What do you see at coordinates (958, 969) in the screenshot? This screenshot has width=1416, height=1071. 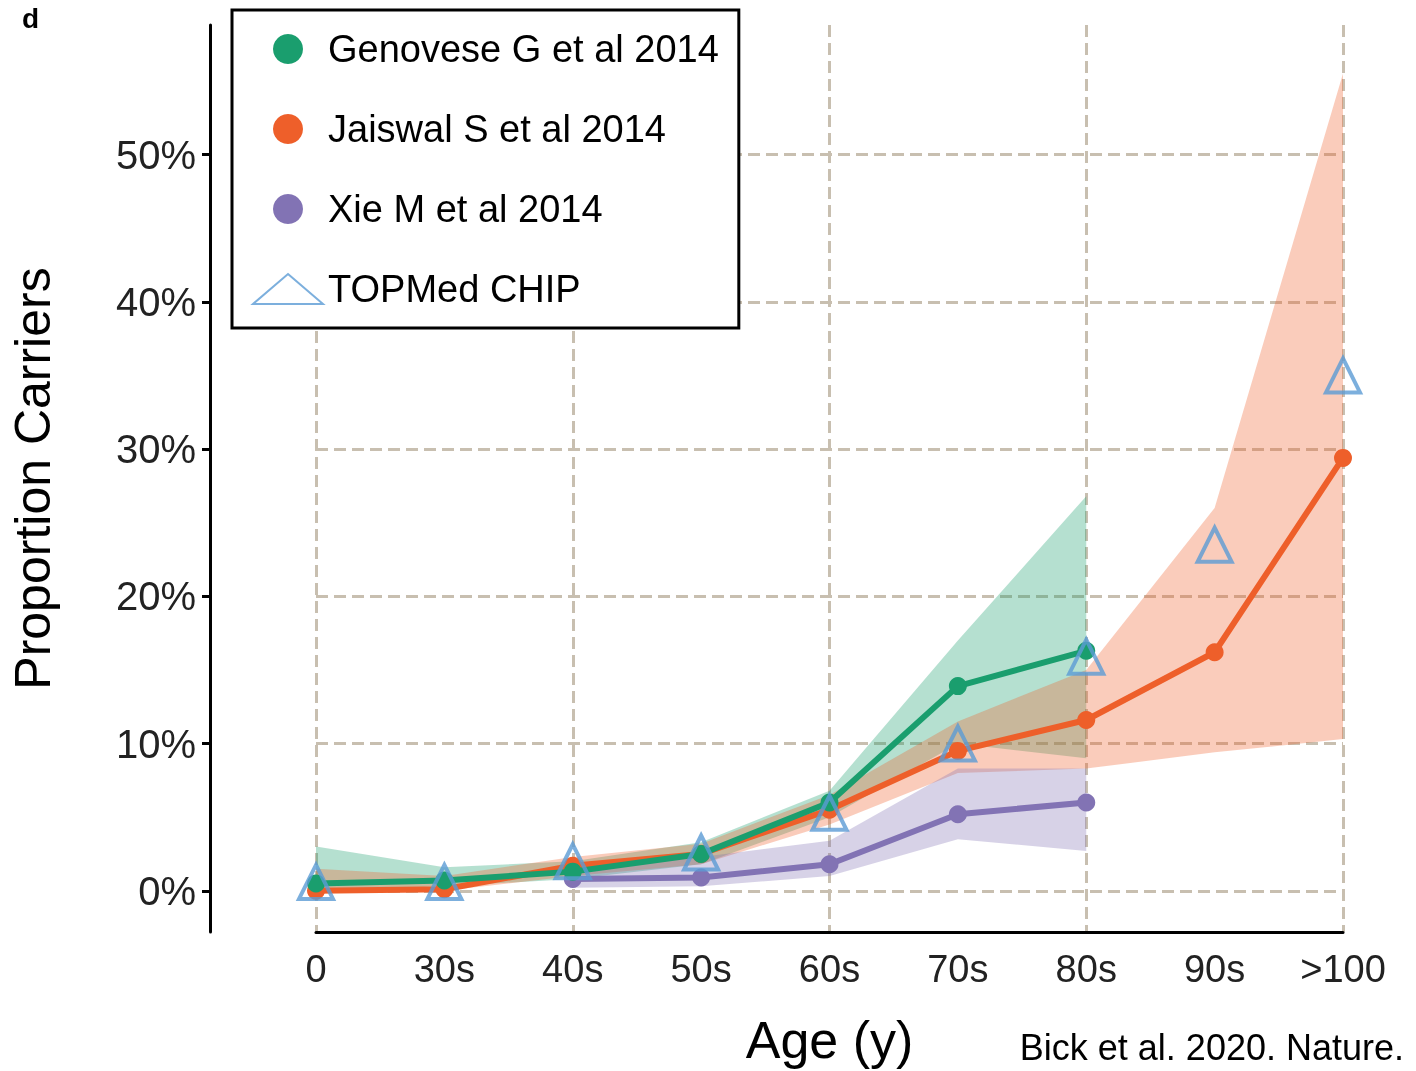 I see `x-tick-label: 70s` at bounding box center [958, 969].